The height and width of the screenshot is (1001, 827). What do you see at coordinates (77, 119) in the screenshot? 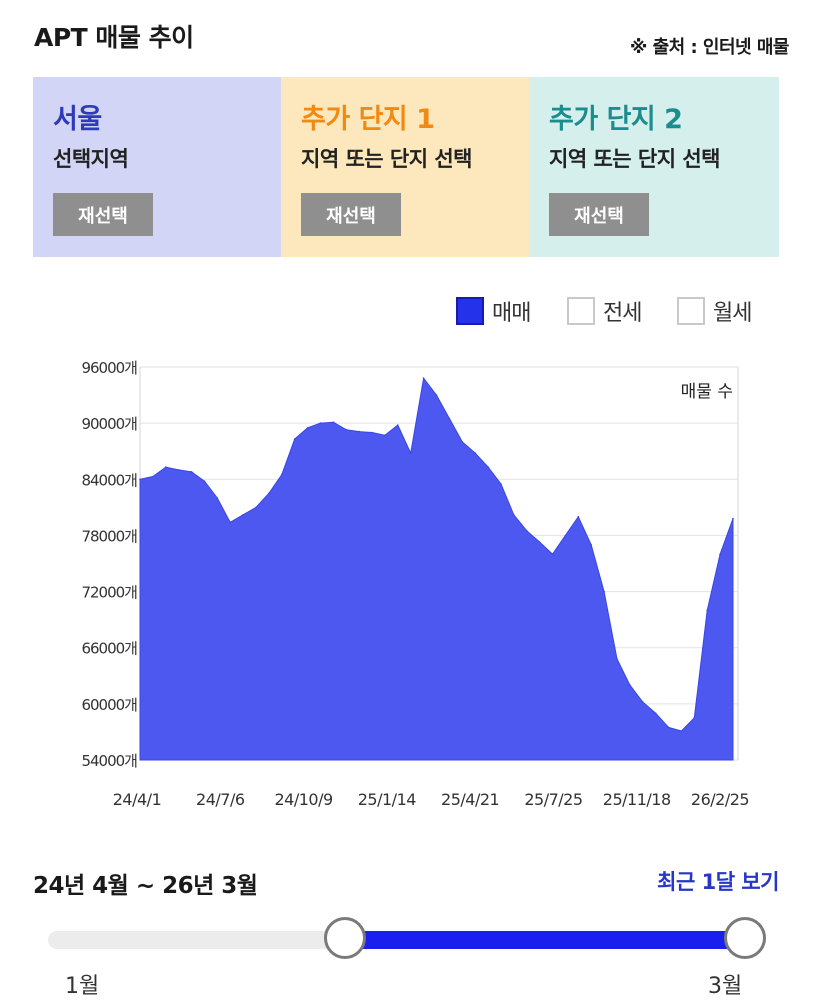
I see `panel-title: 서울` at bounding box center [77, 119].